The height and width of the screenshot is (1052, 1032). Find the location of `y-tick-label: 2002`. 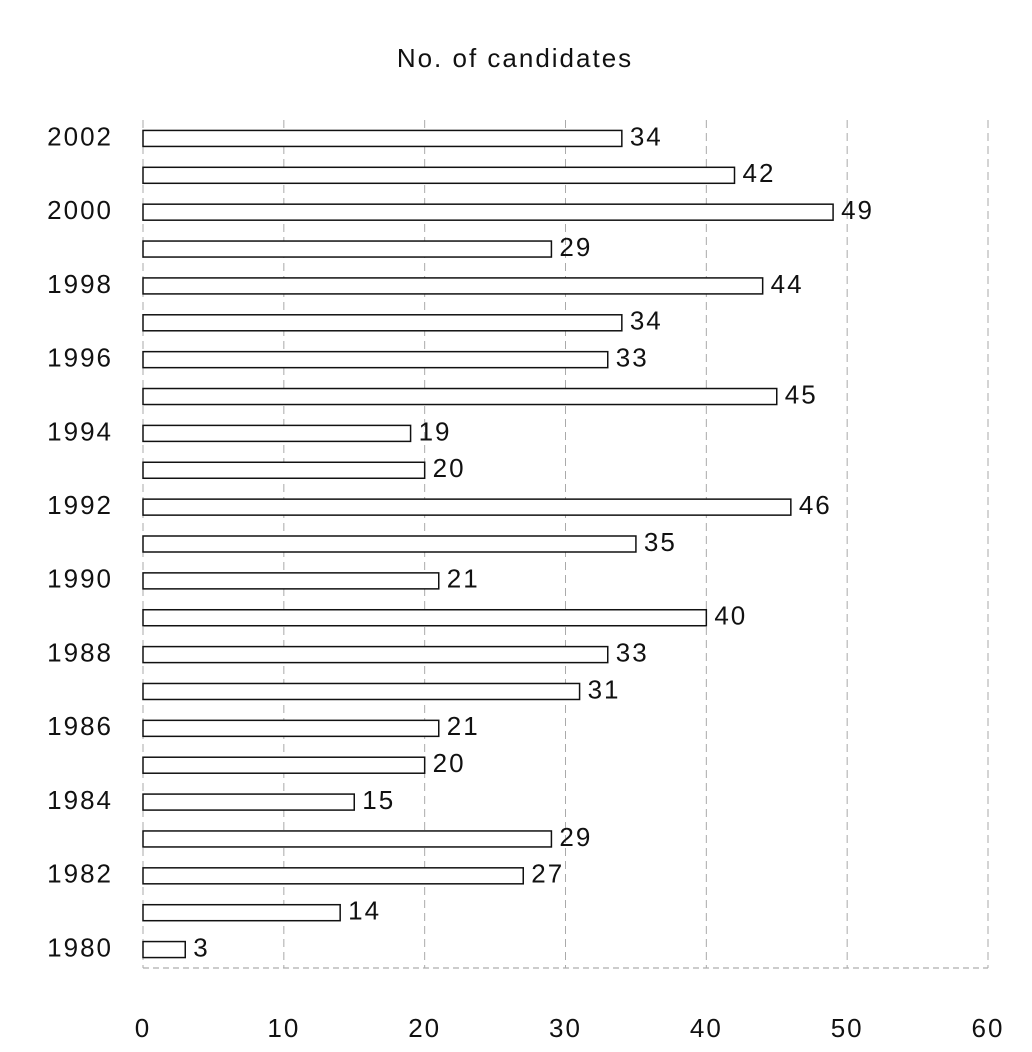

y-tick-label: 2002 is located at coordinates (80, 136).